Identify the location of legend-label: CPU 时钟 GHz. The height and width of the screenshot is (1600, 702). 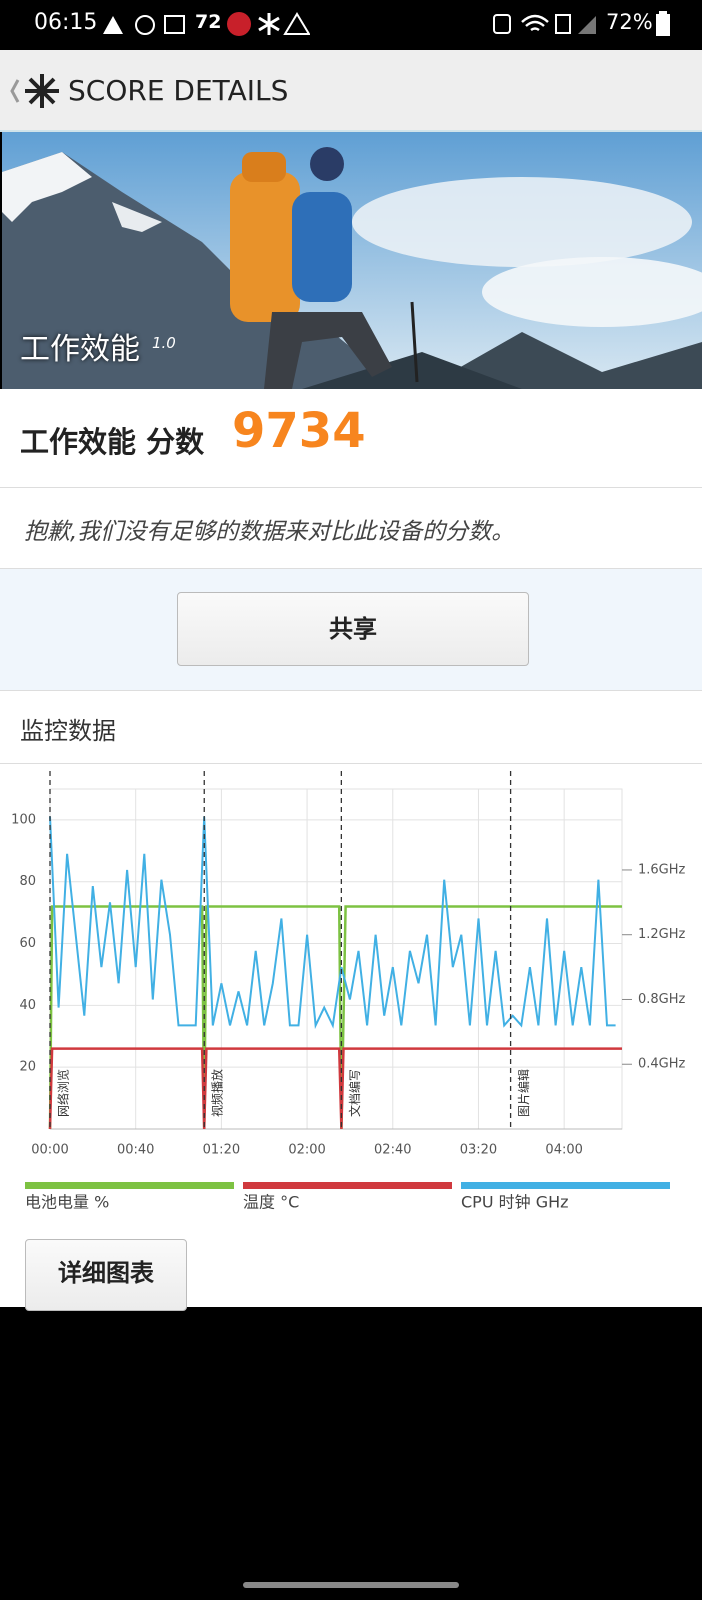
(515, 1202).